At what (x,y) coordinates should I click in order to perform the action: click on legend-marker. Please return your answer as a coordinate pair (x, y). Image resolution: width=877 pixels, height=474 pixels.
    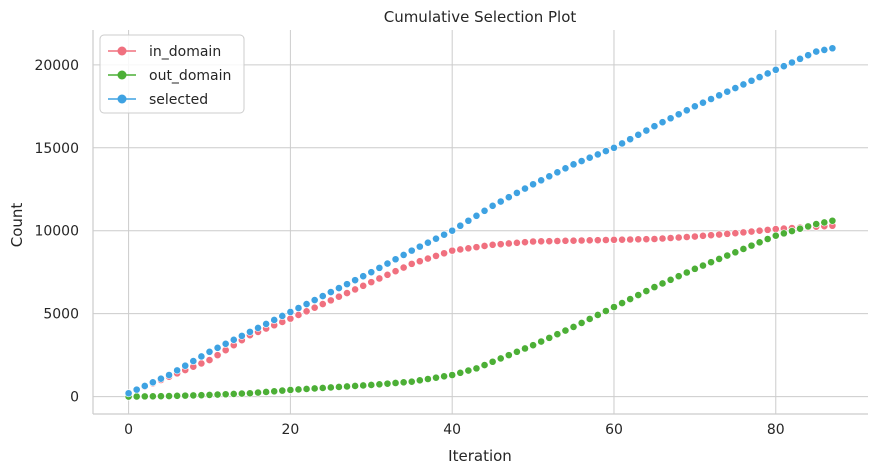
    Looking at the image, I should click on (122, 51).